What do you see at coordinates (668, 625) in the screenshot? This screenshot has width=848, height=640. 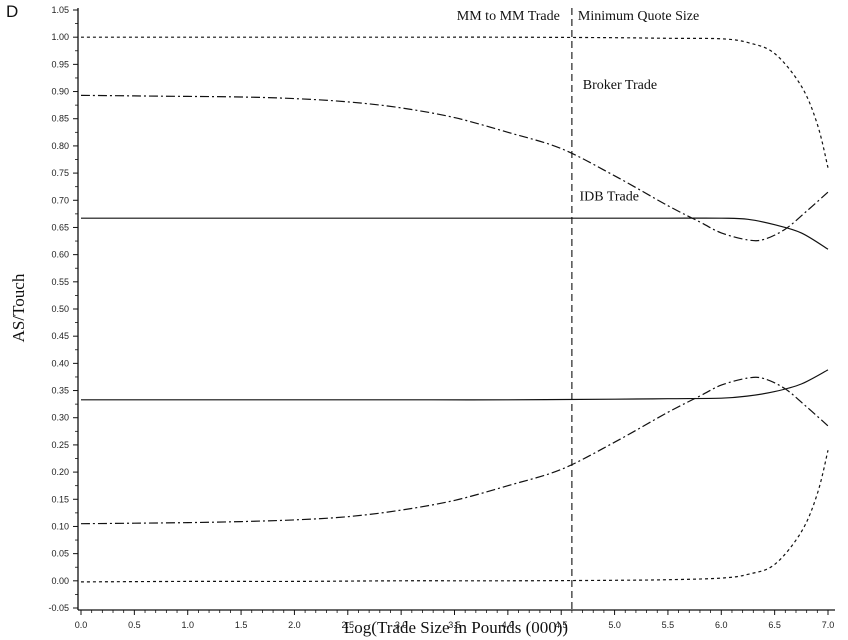 I see `x-tick-label: 5.5` at bounding box center [668, 625].